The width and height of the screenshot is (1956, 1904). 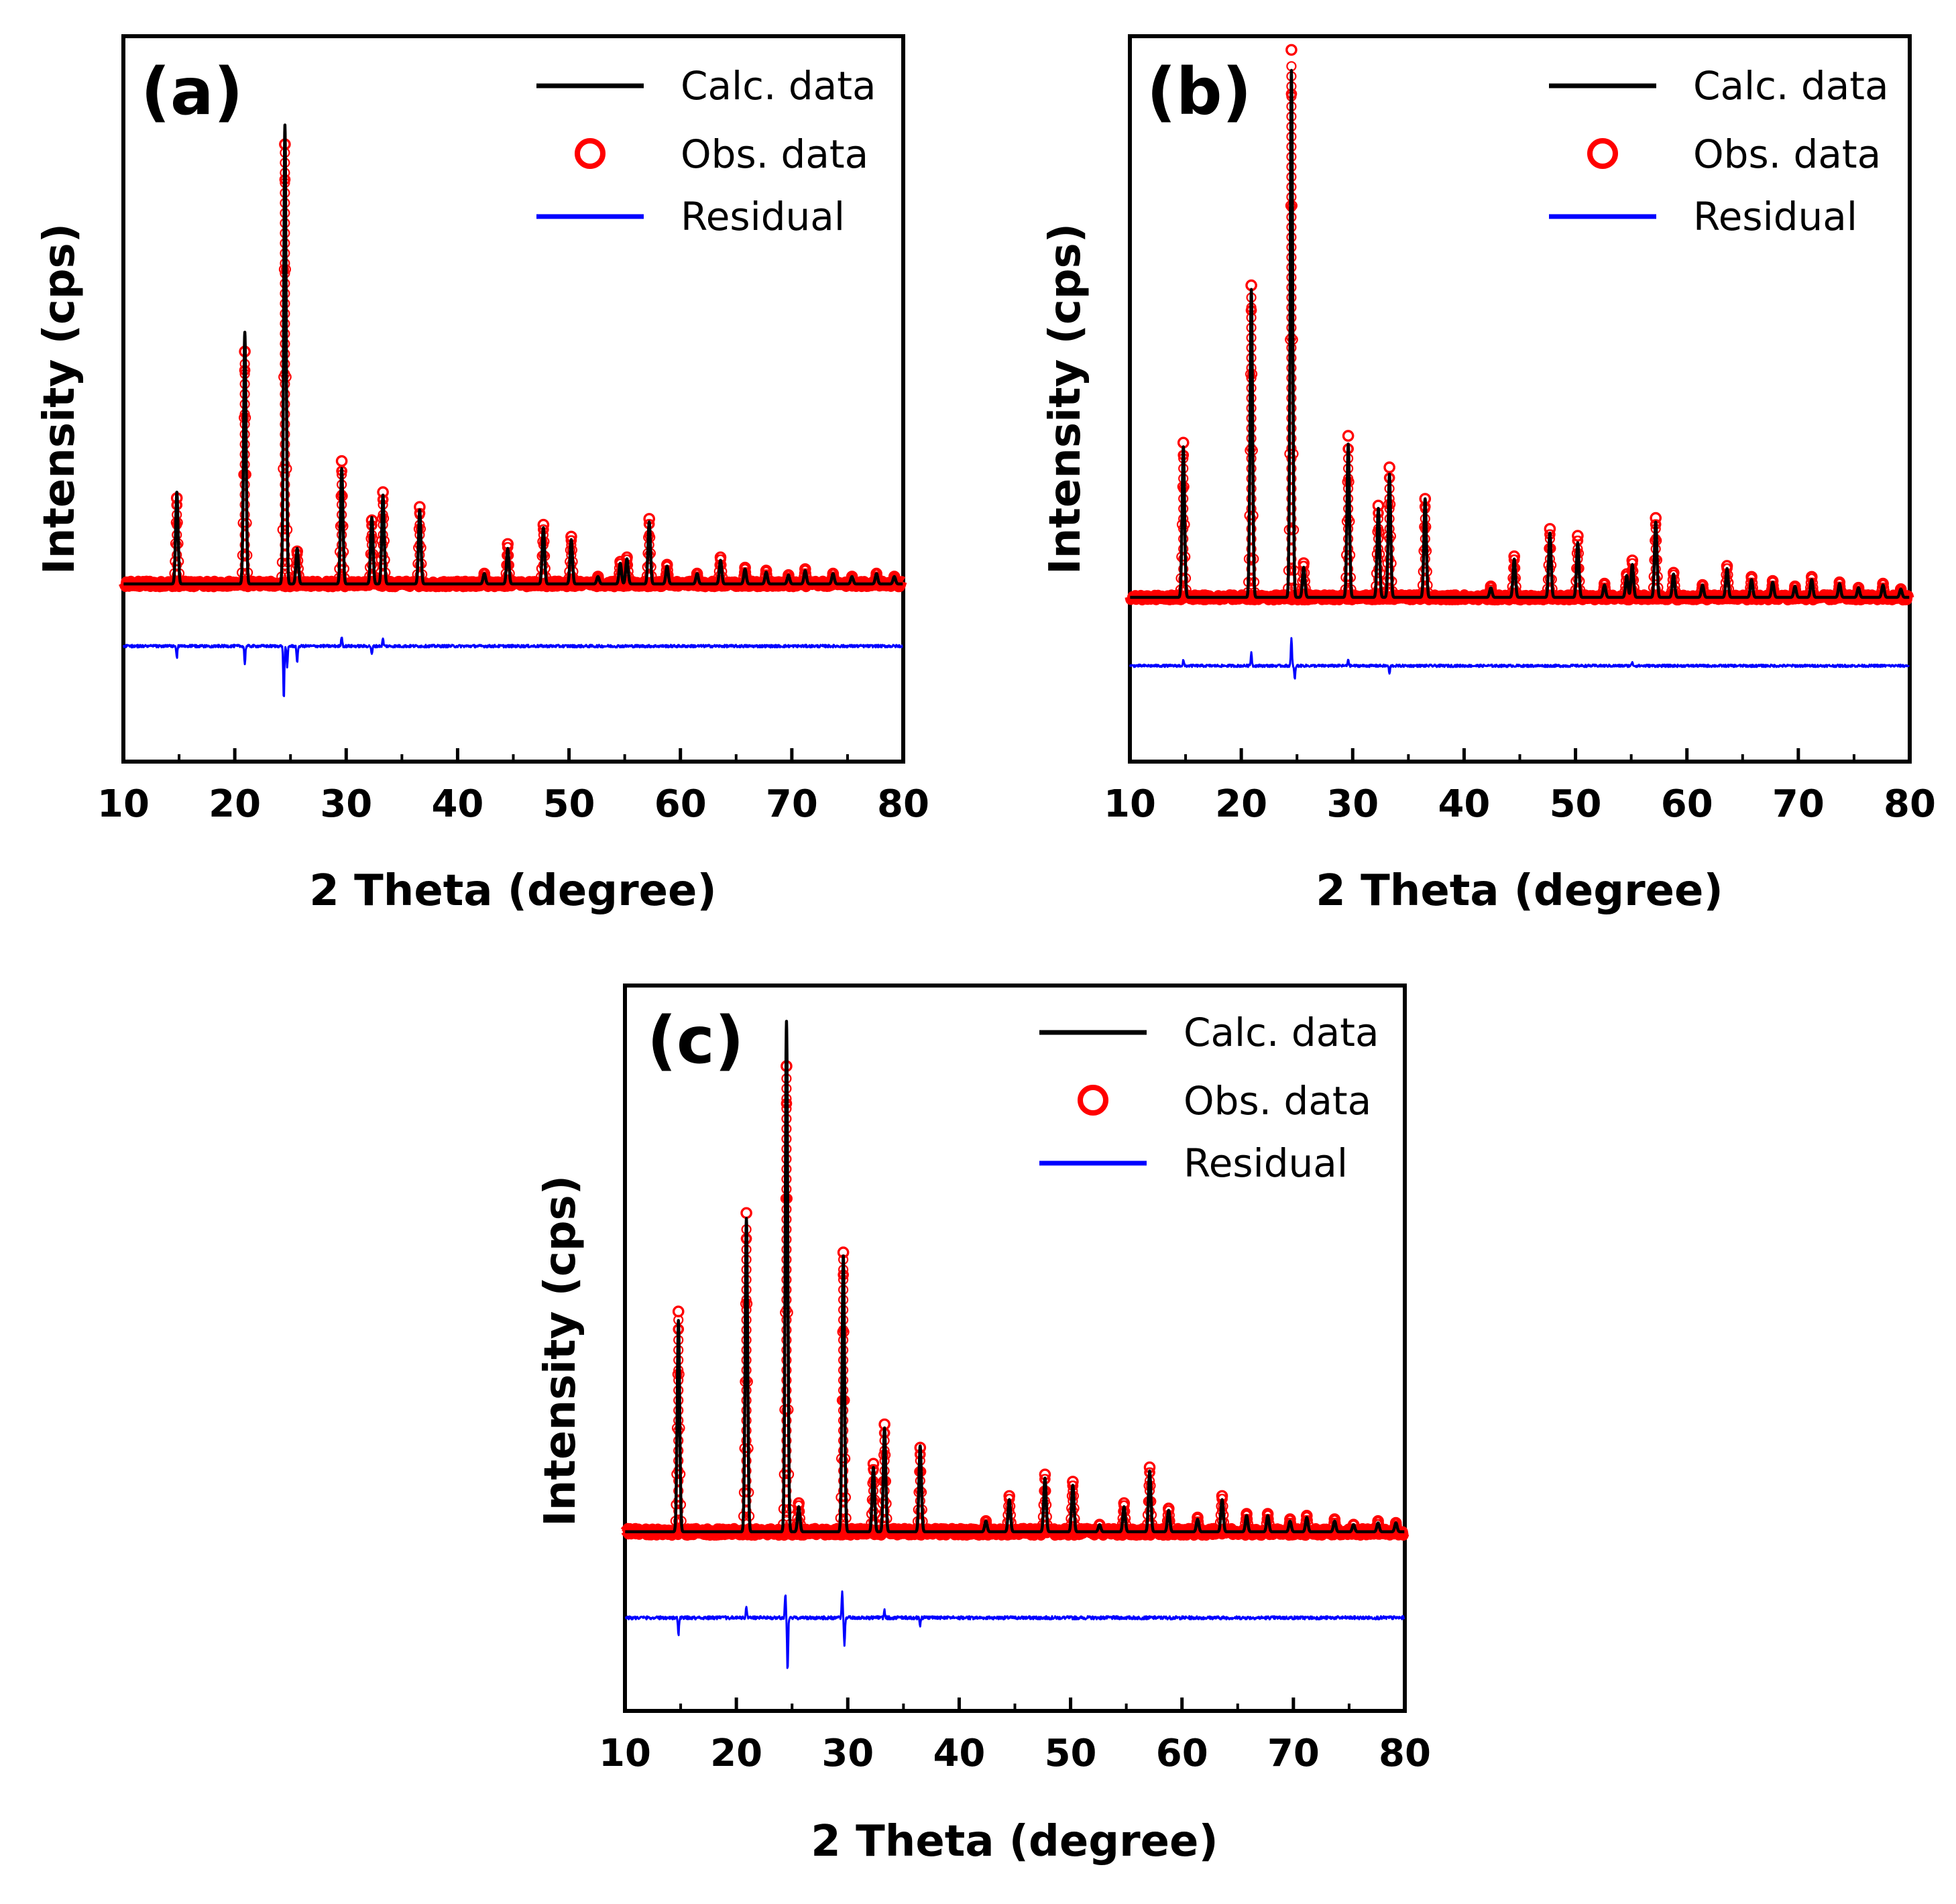 I want to click on calc-data-line, so click(x=1520, y=333).